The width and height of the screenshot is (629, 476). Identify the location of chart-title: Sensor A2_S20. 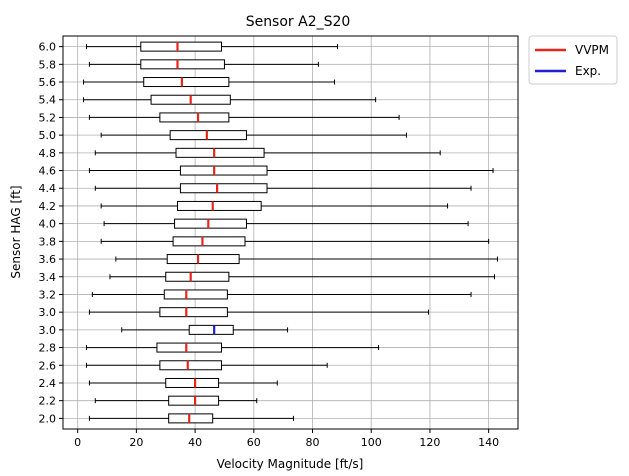
(298, 22).